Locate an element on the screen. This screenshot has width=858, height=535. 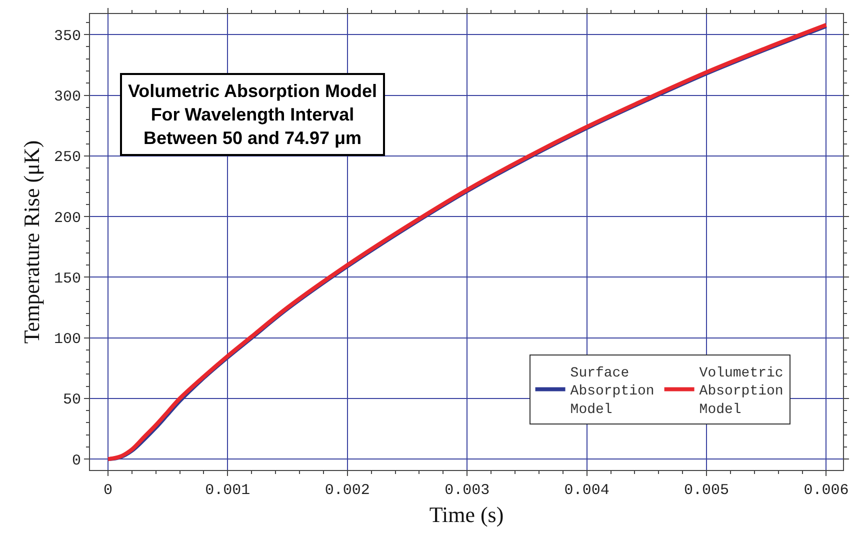
y-tick-label: 200 is located at coordinates (67, 218).